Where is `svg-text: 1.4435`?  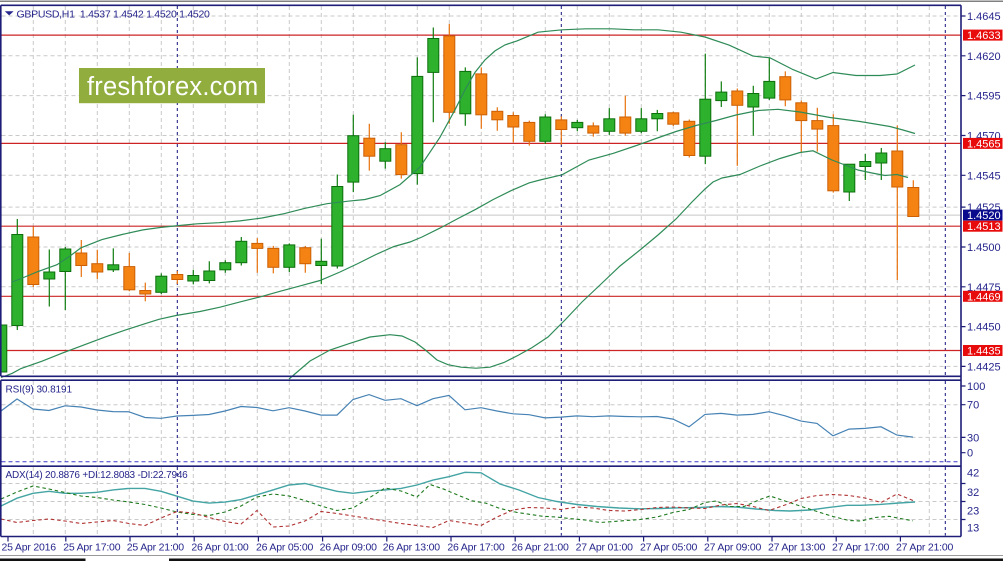 svg-text: 1.4435 is located at coordinates (984, 352).